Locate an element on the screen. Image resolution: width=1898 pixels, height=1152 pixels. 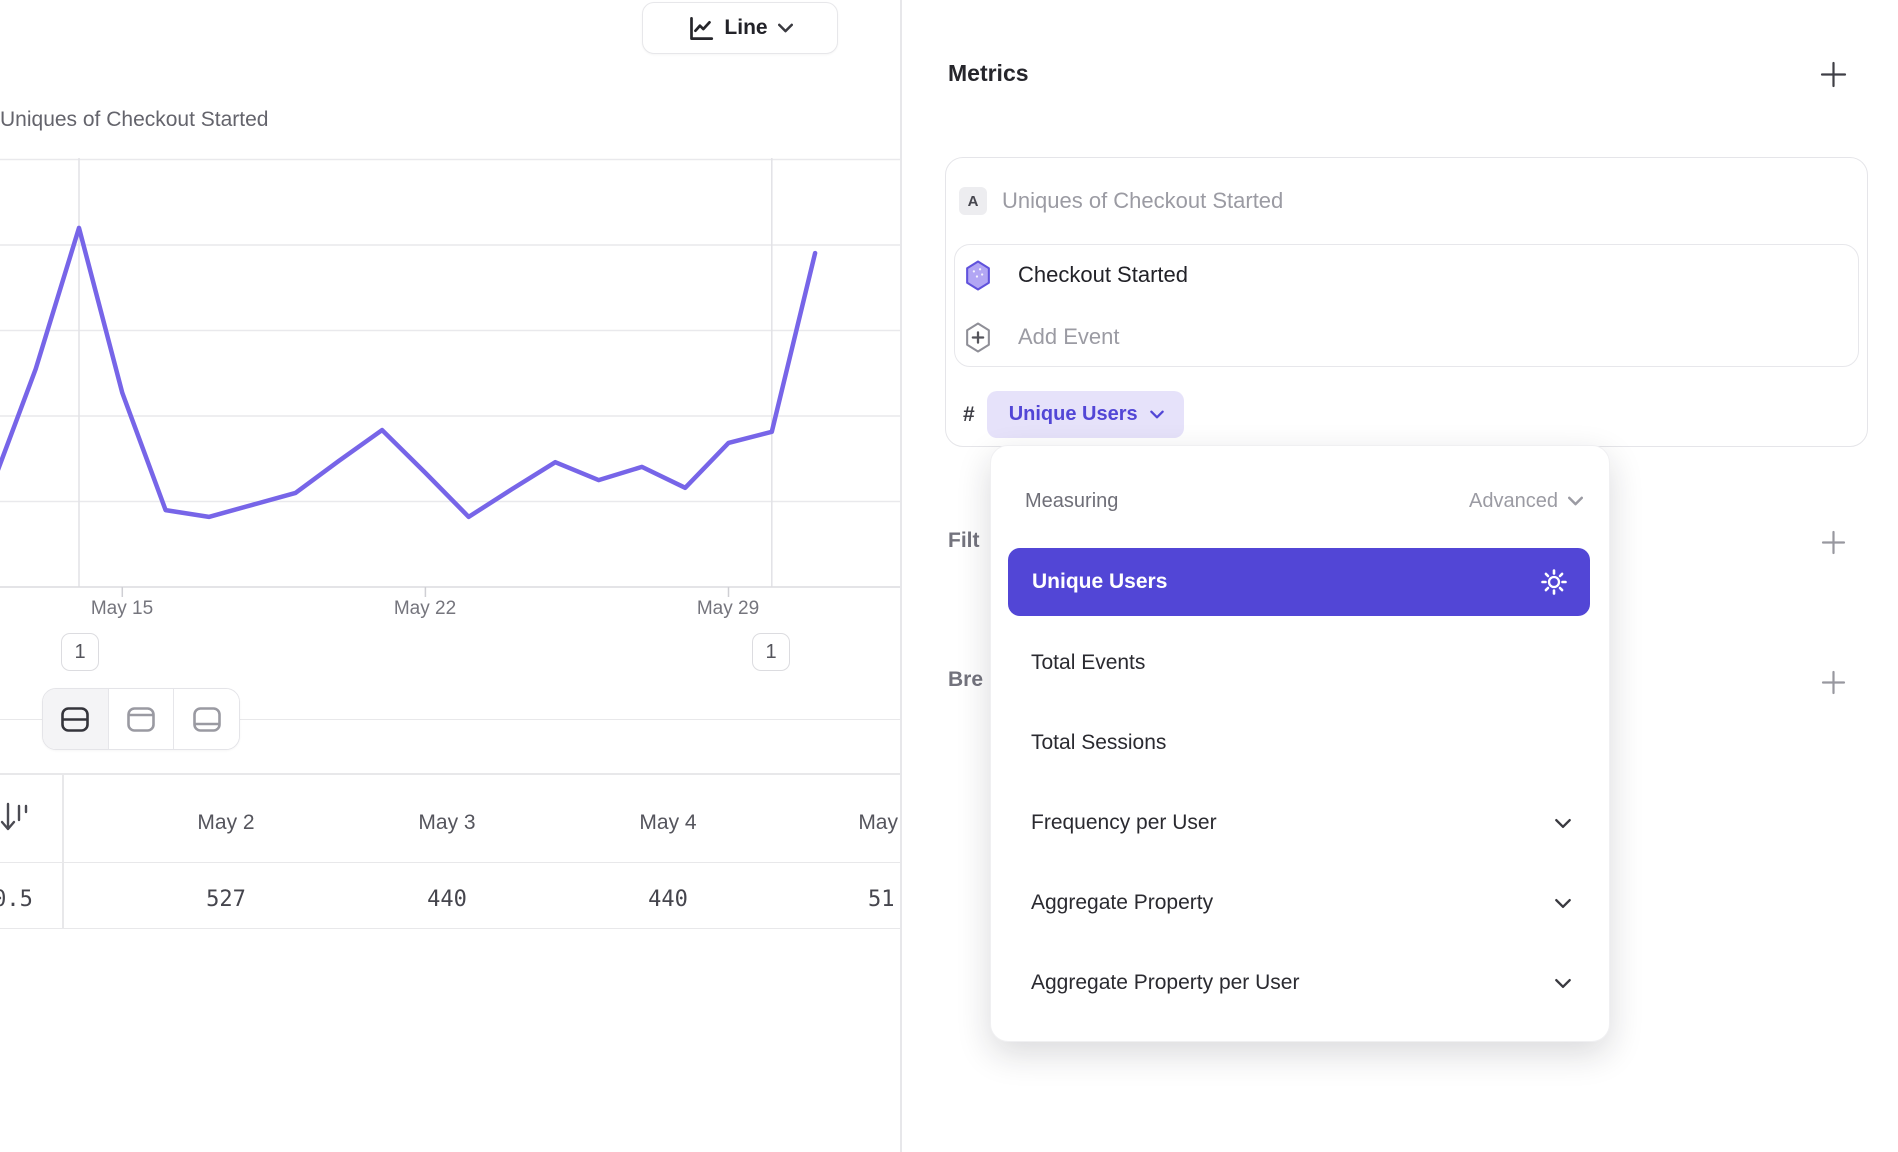
view-table-only-button is located at coordinates (206, 719).